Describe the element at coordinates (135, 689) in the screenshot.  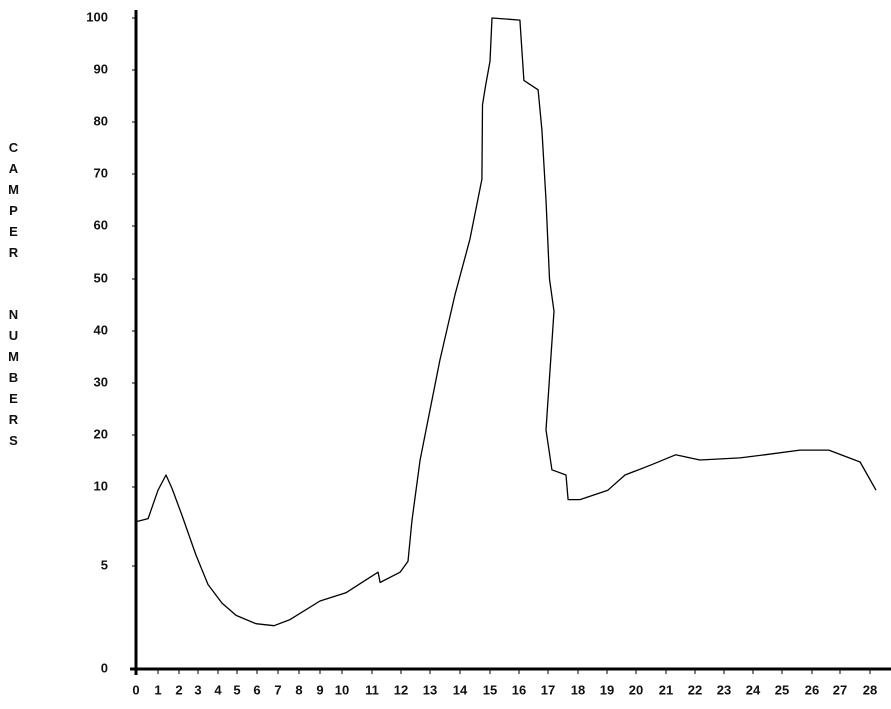
I see `x-tick-label: 0` at that location.